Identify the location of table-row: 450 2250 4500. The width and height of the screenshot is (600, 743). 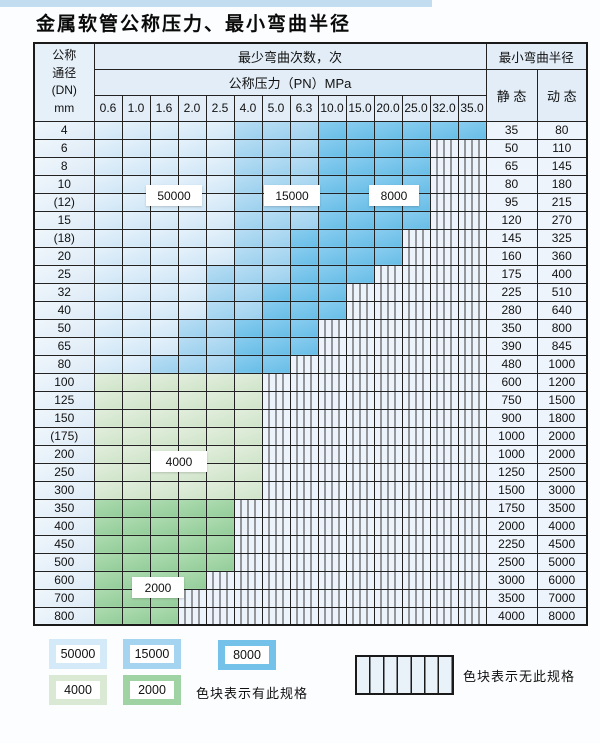
(310, 544).